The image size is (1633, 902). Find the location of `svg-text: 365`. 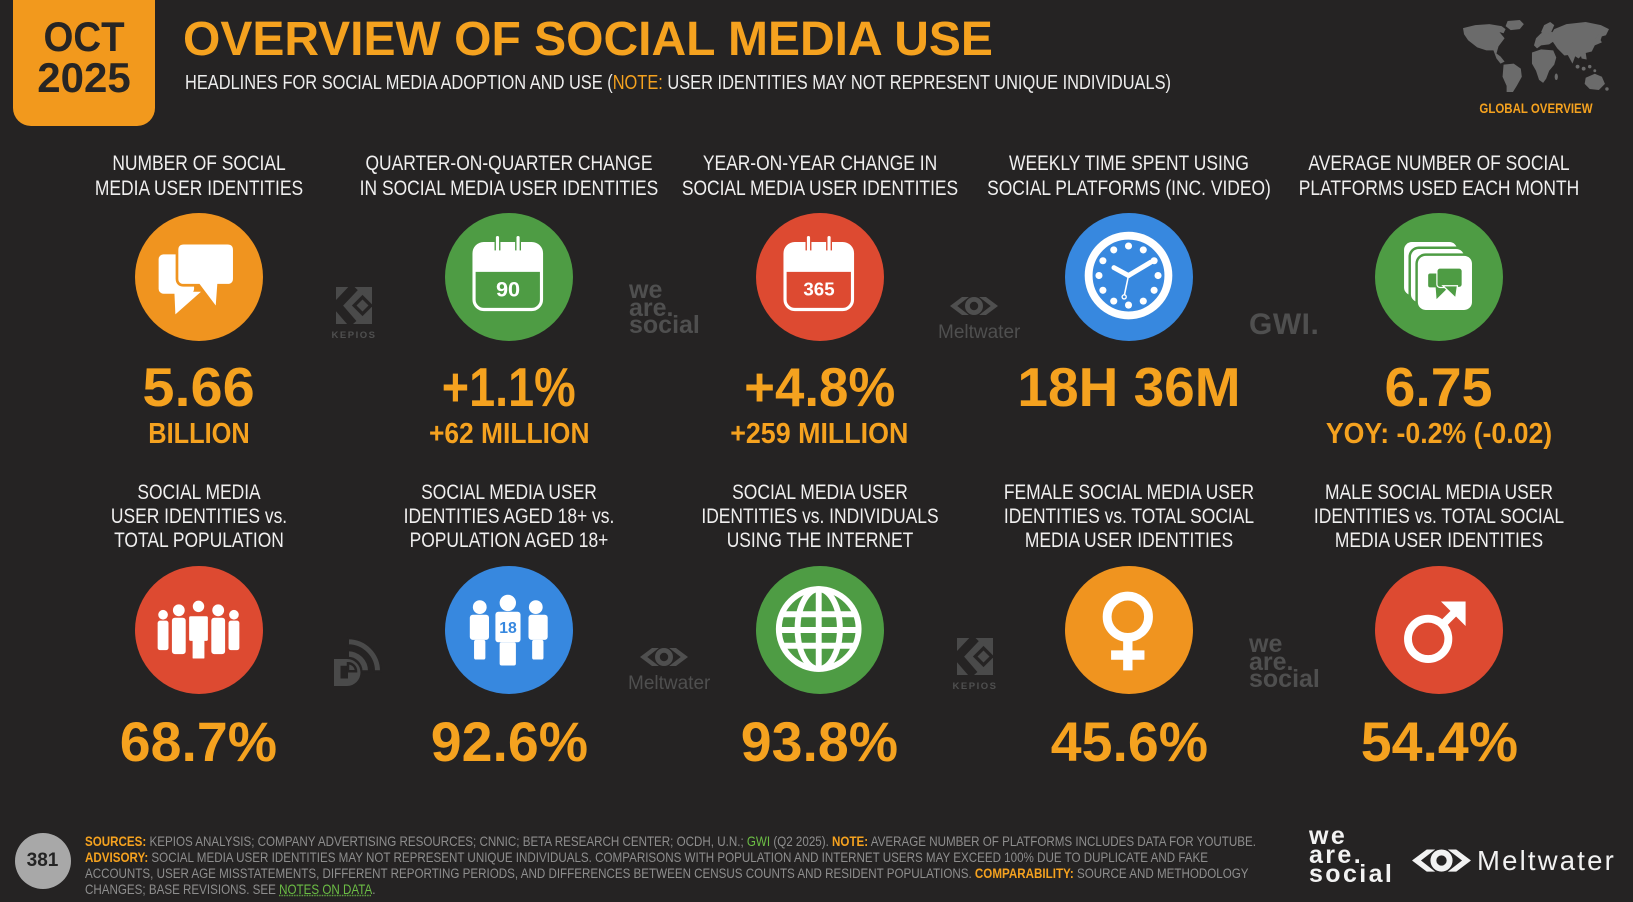

svg-text: 365 is located at coordinates (818, 288).